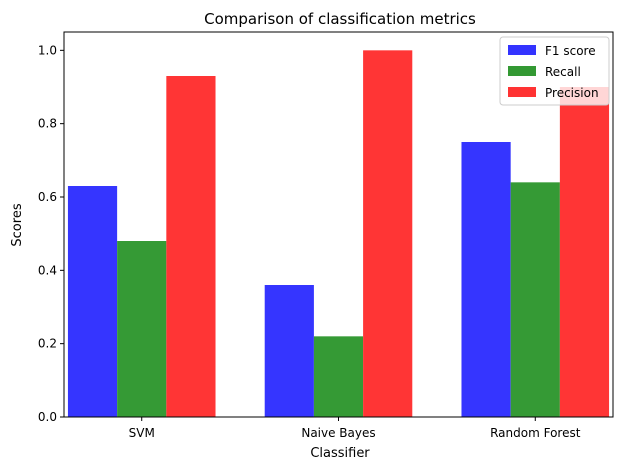 The image size is (630, 470). I want to click on x-axis-label: Classifier, so click(340, 453).